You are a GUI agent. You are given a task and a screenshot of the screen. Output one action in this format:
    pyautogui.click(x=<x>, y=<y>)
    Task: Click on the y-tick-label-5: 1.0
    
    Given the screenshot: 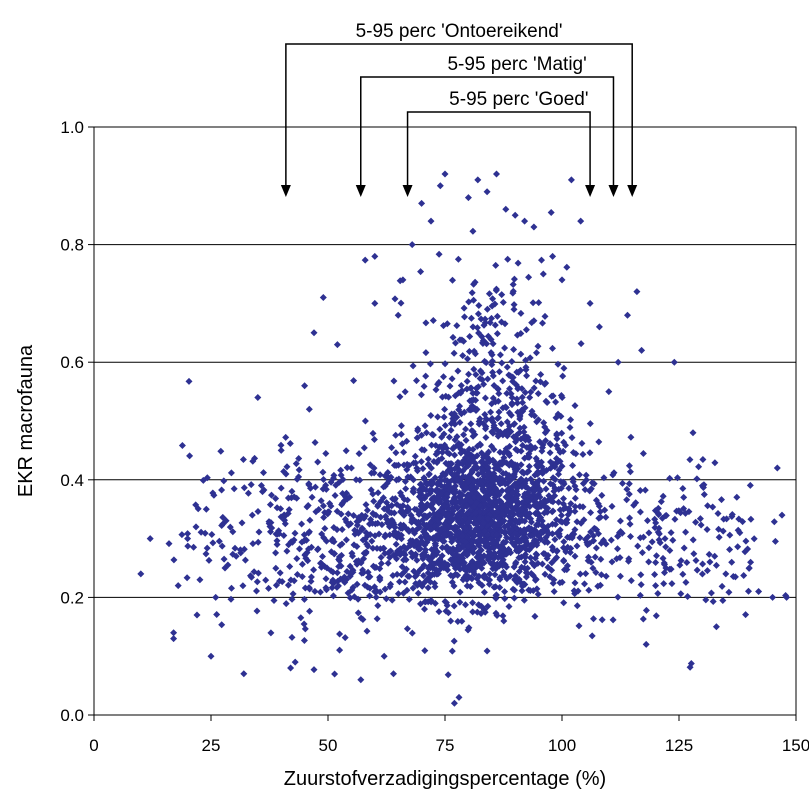 What is the action you would take?
    pyautogui.click(x=72, y=127)
    